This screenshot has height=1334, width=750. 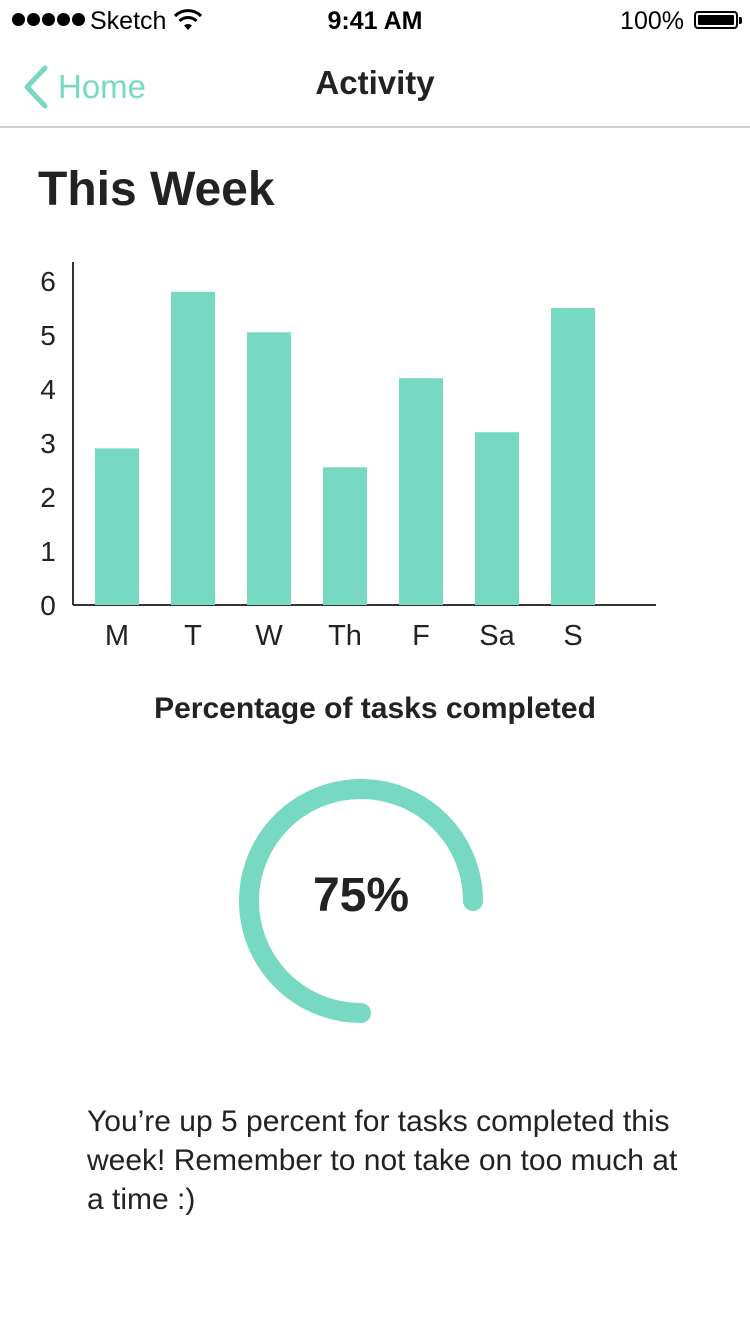 What do you see at coordinates (718, 20) in the screenshot?
I see `battery-icon` at bounding box center [718, 20].